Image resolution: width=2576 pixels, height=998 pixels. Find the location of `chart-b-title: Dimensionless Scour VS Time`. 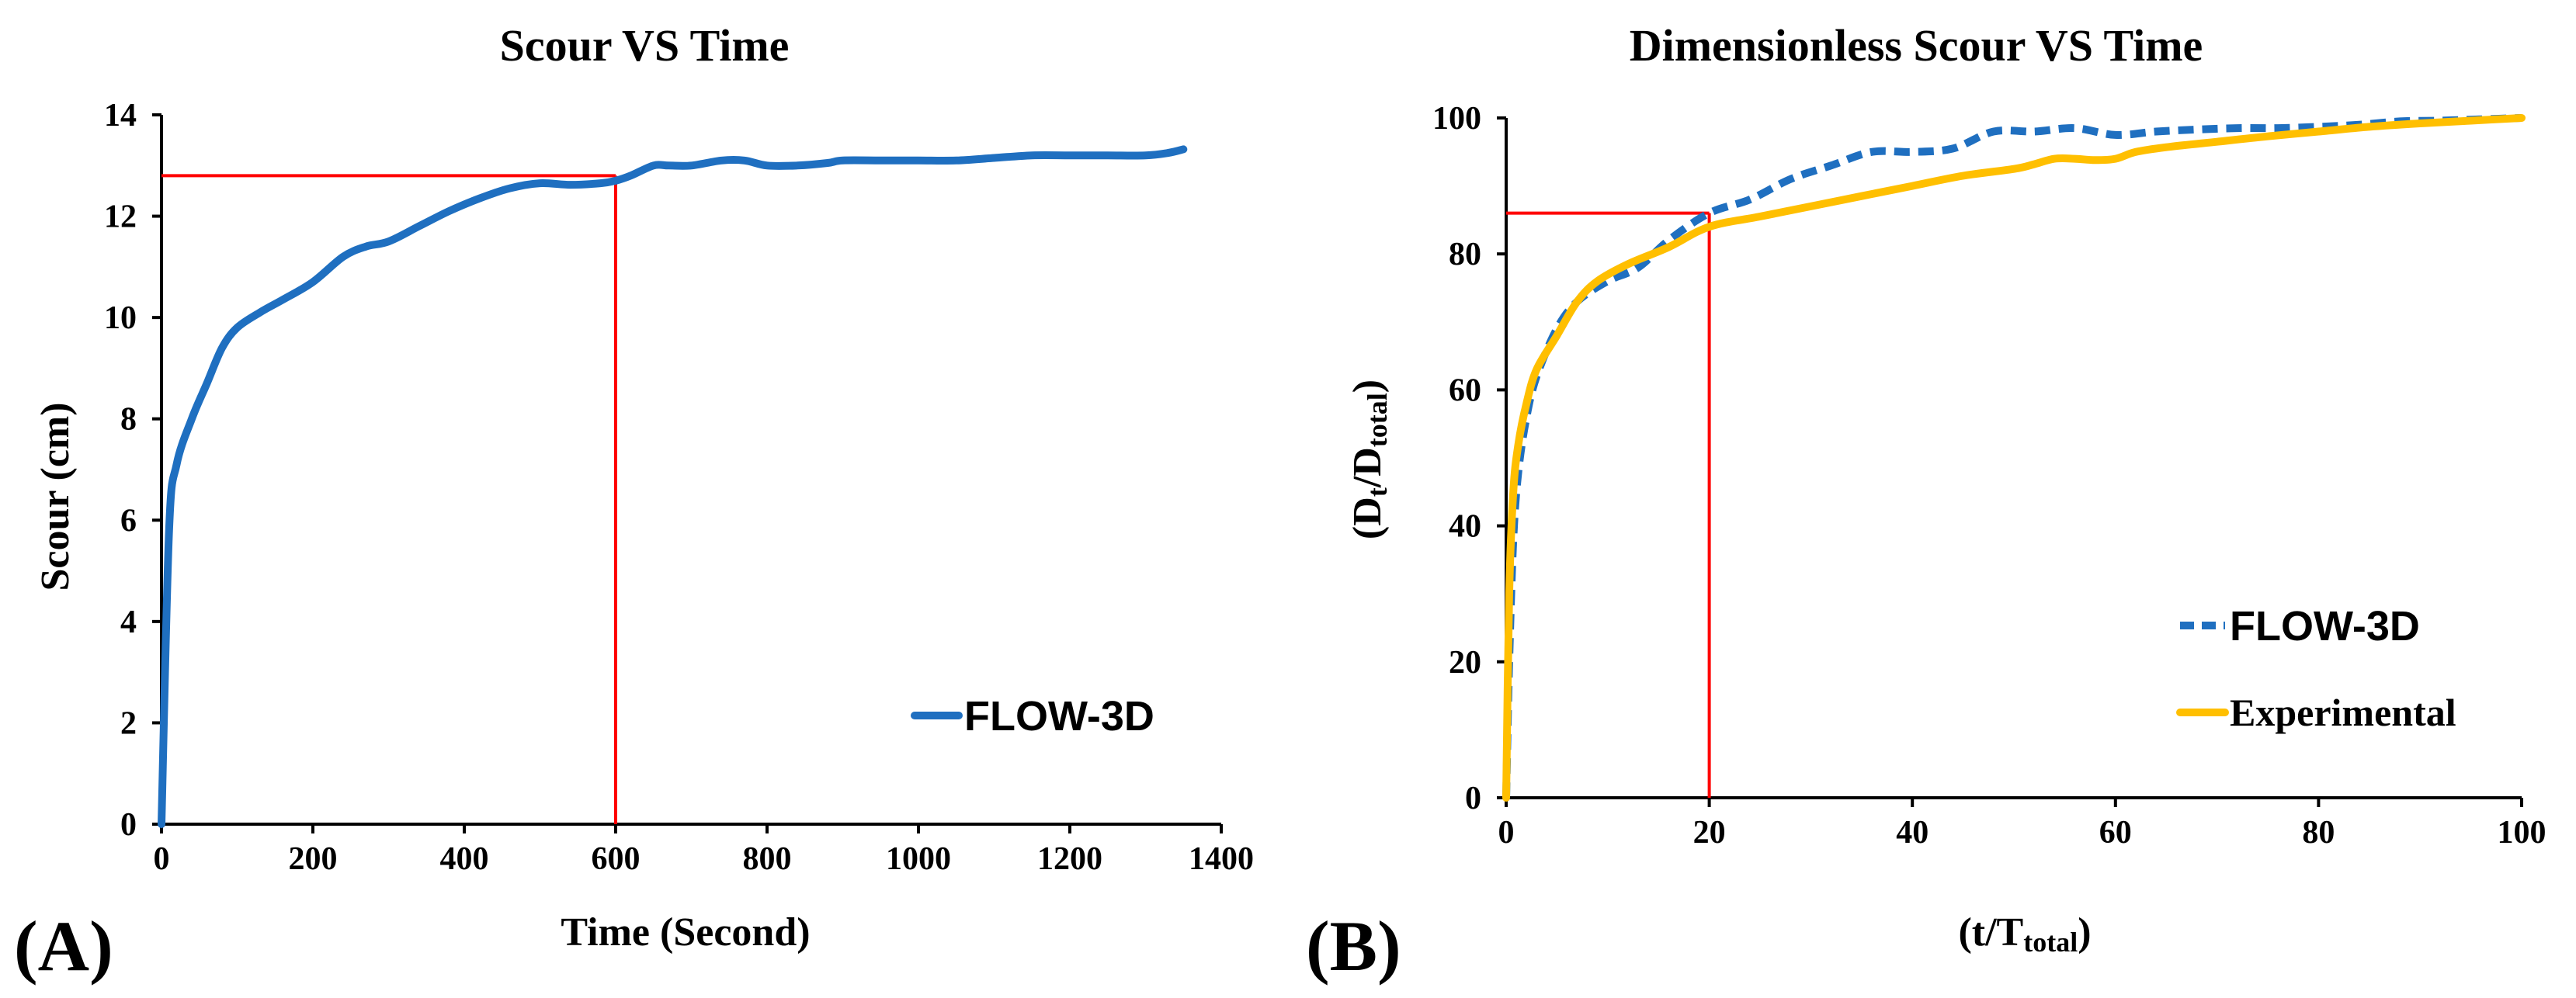

chart-b-title: Dimensionless Scour VS Time is located at coordinates (1916, 46).